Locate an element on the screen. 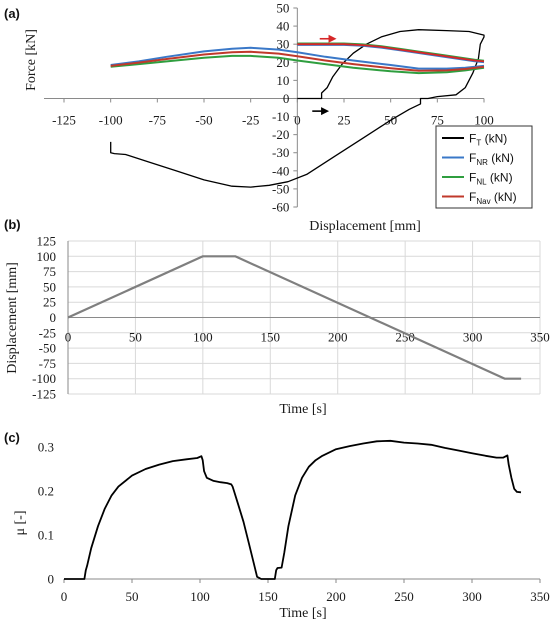 Image resolution: width=550 pixels, height=628 pixels. panel-label: (b) is located at coordinates (12, 224).